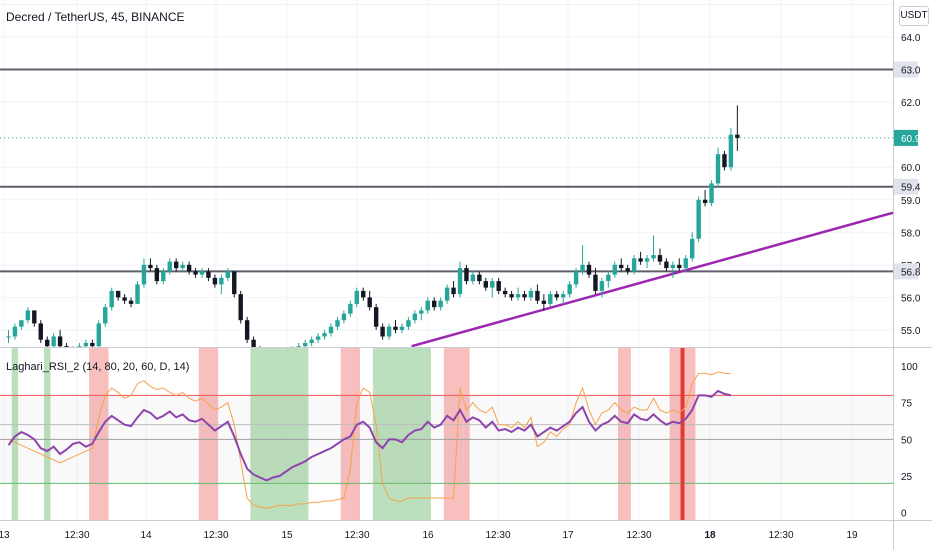 The height and width of the screenshot is (550, 932). I want to click on price-tick-label: 58.0, so click(911, 233).